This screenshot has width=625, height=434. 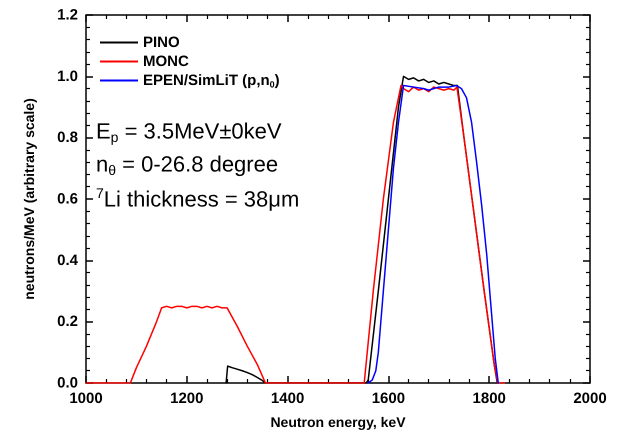 I want to click on y-tick-label: 0.6, so click(x=67, y=199).